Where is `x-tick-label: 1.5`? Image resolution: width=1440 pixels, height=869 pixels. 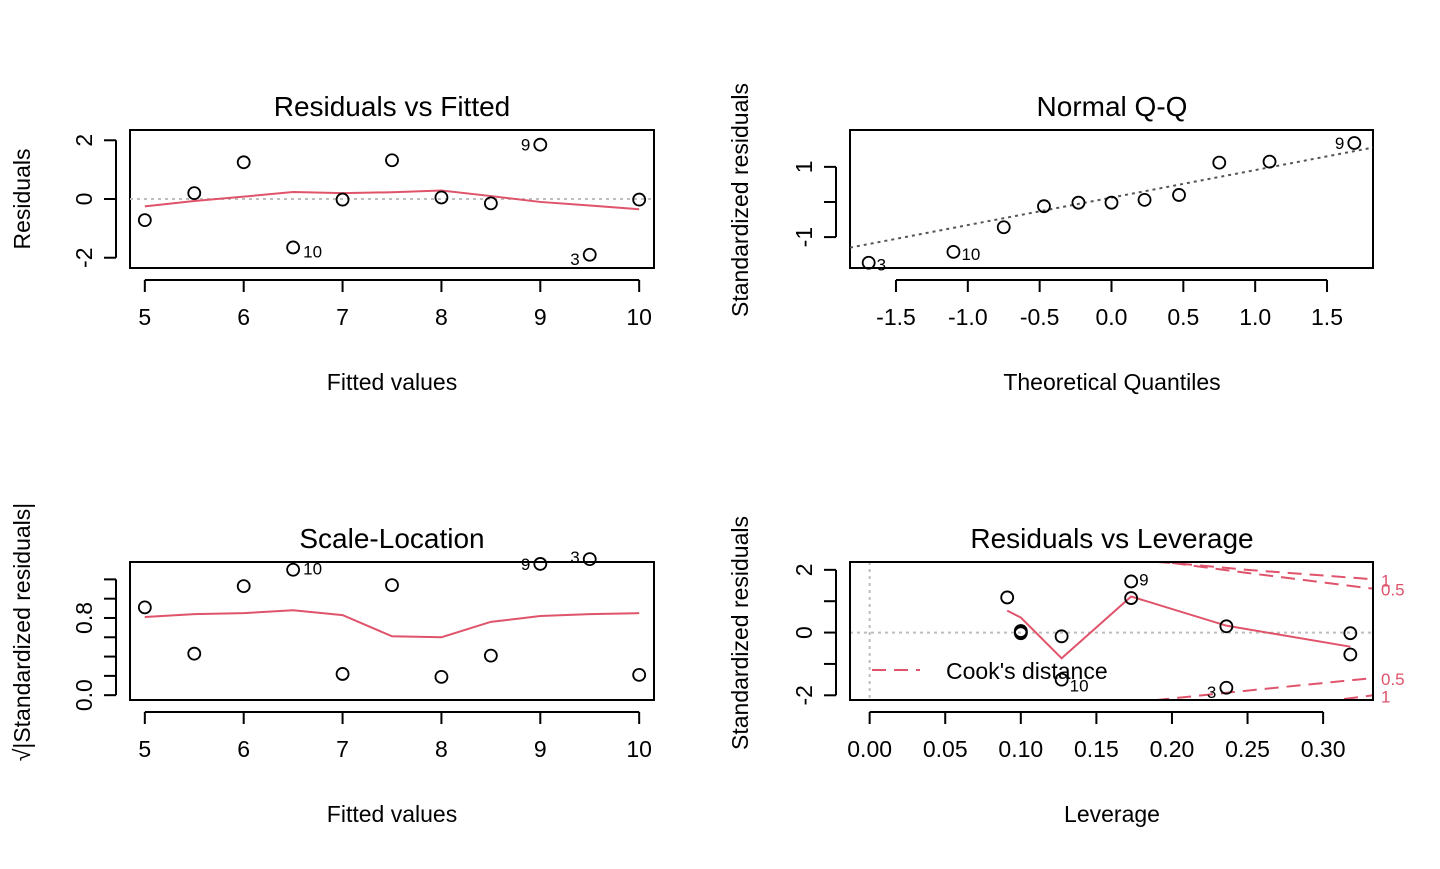
x-tick-label: 1.5 is located at coordinates (1327, 317).